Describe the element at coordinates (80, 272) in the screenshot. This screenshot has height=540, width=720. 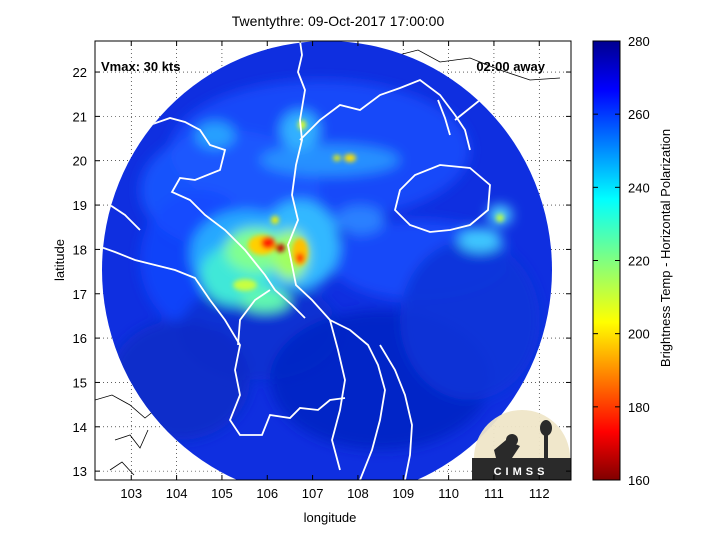
I see `y-tick-labels: 22 21 20 19 18 17 16 15 14 13` at that location.